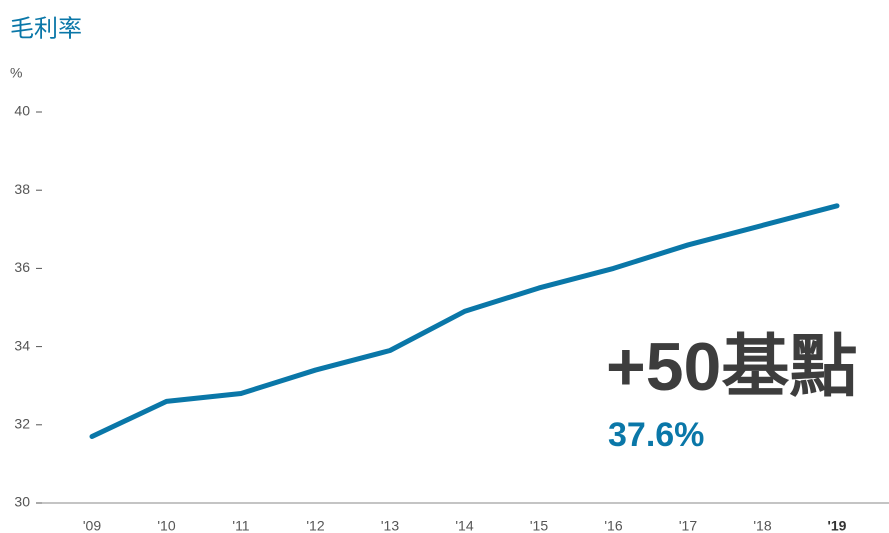  What do you see at coordinates (837, 525) in the screenshot?
I see `x-tick-label: '19` at bounding box center [837, 525].